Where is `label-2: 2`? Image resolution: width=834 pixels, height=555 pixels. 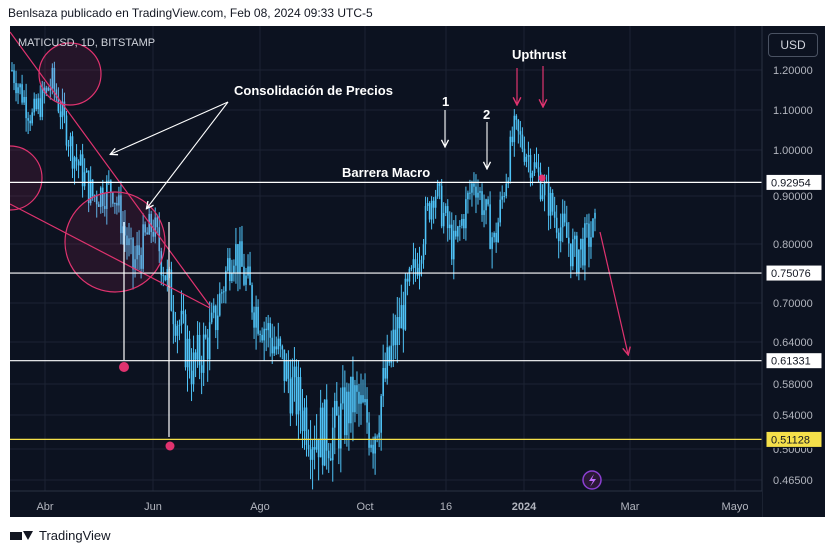
label-2: 2 is located at coordinates (486, 114).